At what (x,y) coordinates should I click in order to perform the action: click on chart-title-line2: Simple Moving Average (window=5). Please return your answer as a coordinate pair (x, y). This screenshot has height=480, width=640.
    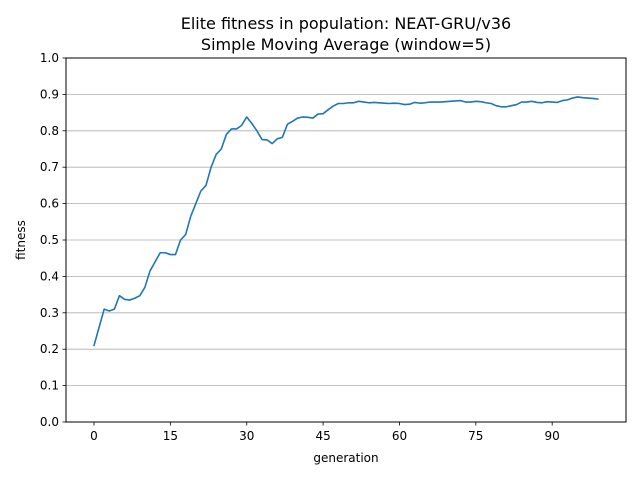
    Looking at the image, I should click on (346, 44).